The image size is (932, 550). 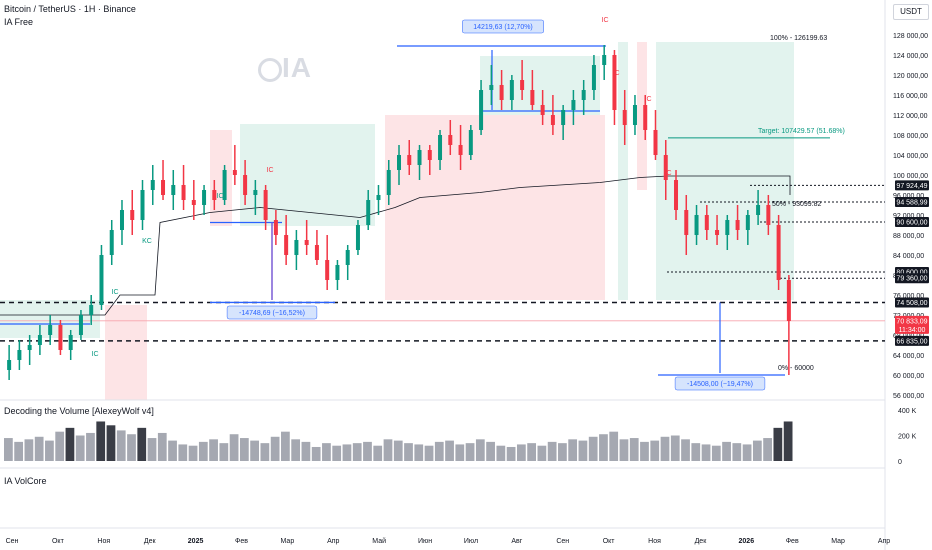 What do you see at coordinates (908, 196) in the screenshot?
I see `price-tick-label: 96 000,00` at bounding box center [908, 196].